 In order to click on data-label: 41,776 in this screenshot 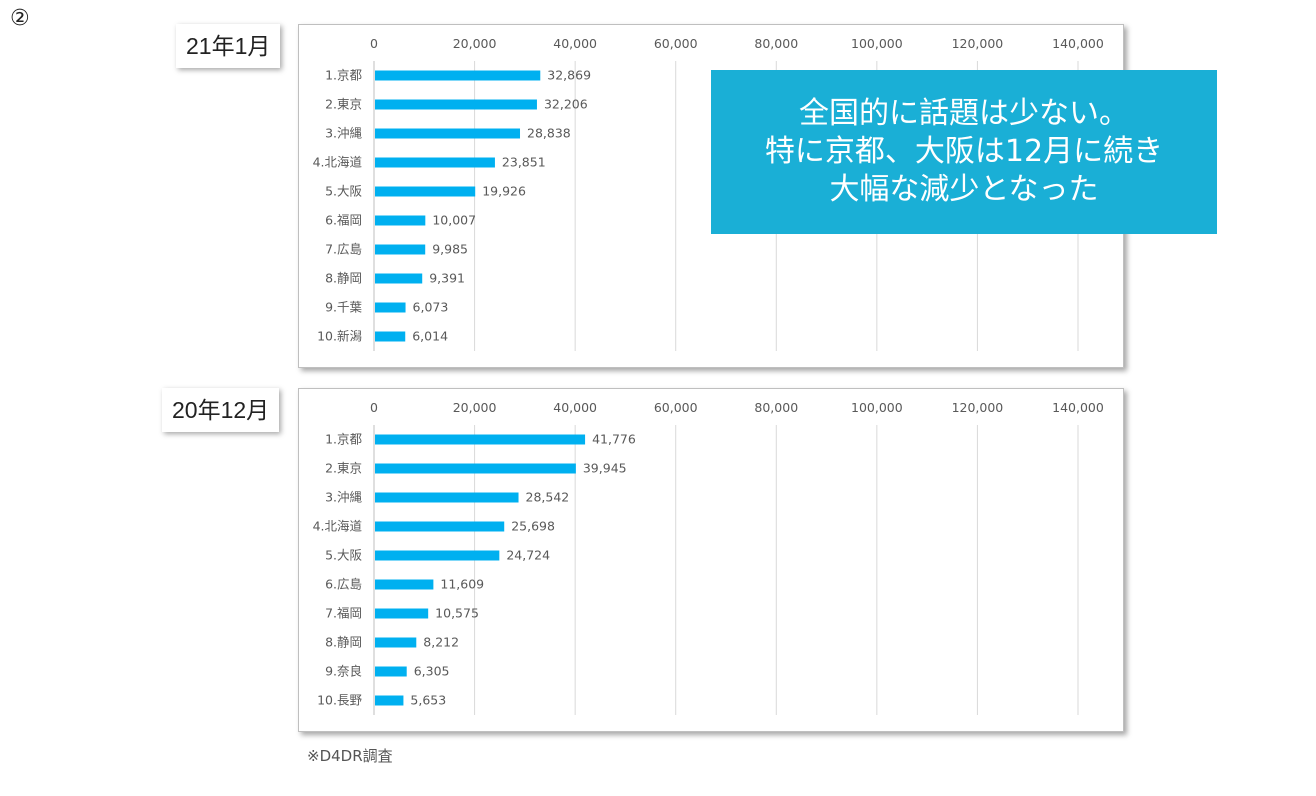, I will do `click(614, 439)`.